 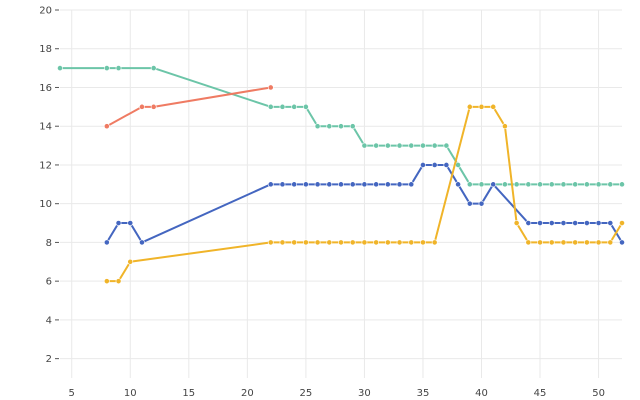 What do you see at coordinates (306, 393) in the screenshot?
I see `x-tick-label: 25` at bounding box center [306, 393].